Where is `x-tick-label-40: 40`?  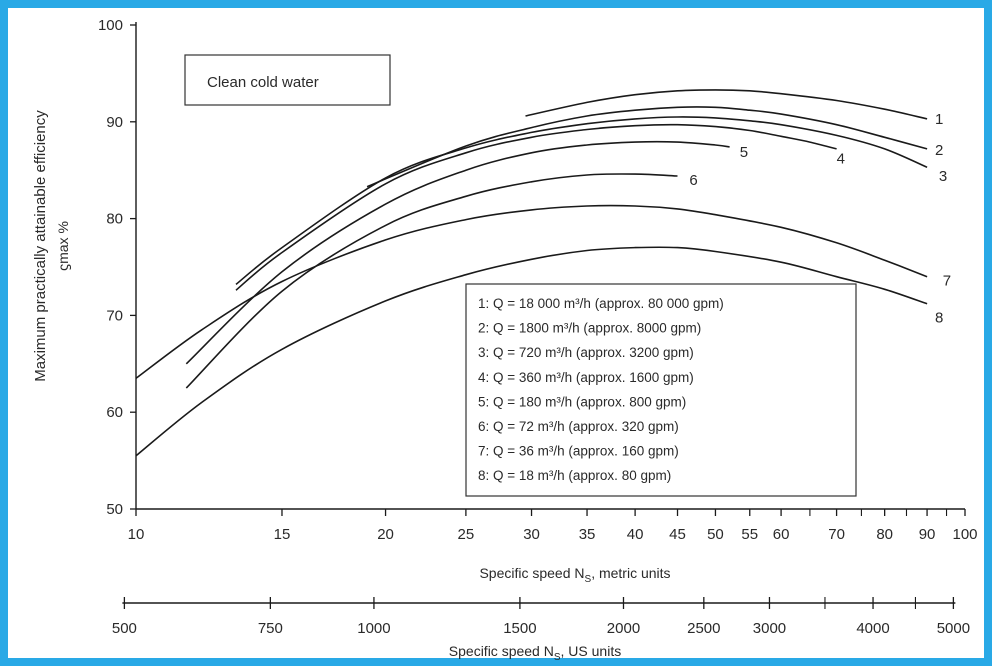
x-tick-label-40: 40 is located at coordinates (635, 534).